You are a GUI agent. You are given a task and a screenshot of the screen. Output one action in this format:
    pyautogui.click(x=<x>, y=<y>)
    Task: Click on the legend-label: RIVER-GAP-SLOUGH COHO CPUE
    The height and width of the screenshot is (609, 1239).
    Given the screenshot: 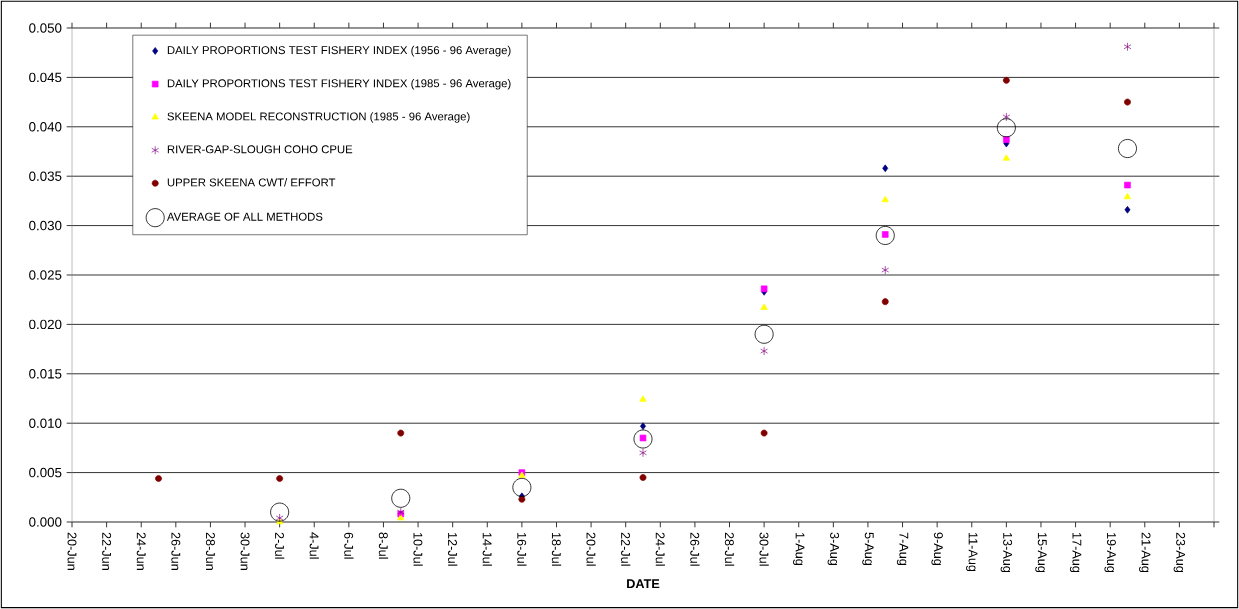 What is the action you would take?
    pyautogui.click(x=260, y=149)
    